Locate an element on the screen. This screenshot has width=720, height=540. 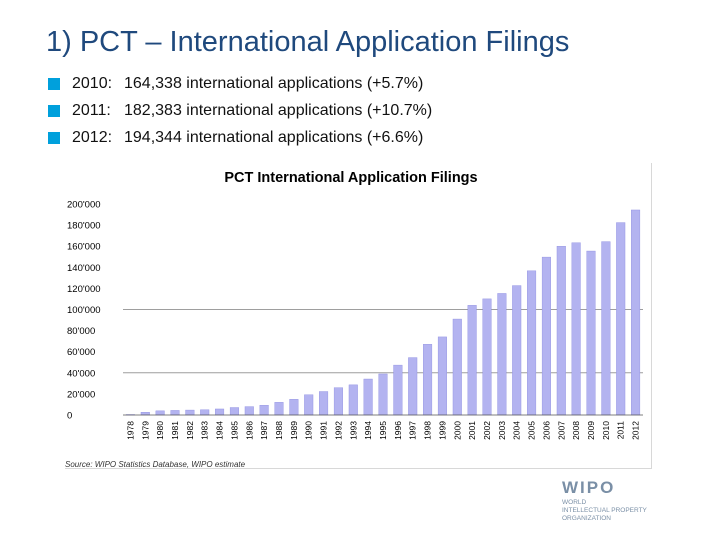
x-tick-label: 1989 is located at coordinates (294, 430).